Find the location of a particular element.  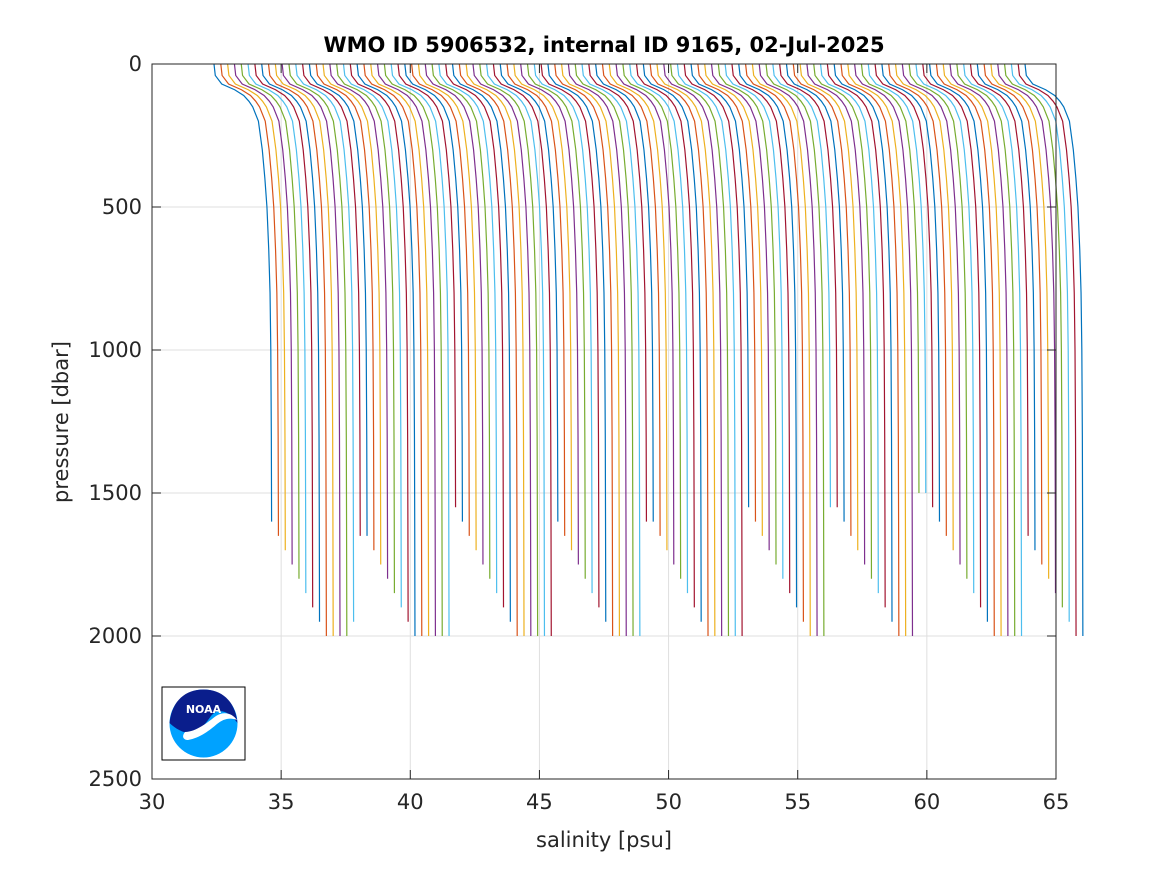

y-tick-label: 0 is located at coordinates (135, 64).